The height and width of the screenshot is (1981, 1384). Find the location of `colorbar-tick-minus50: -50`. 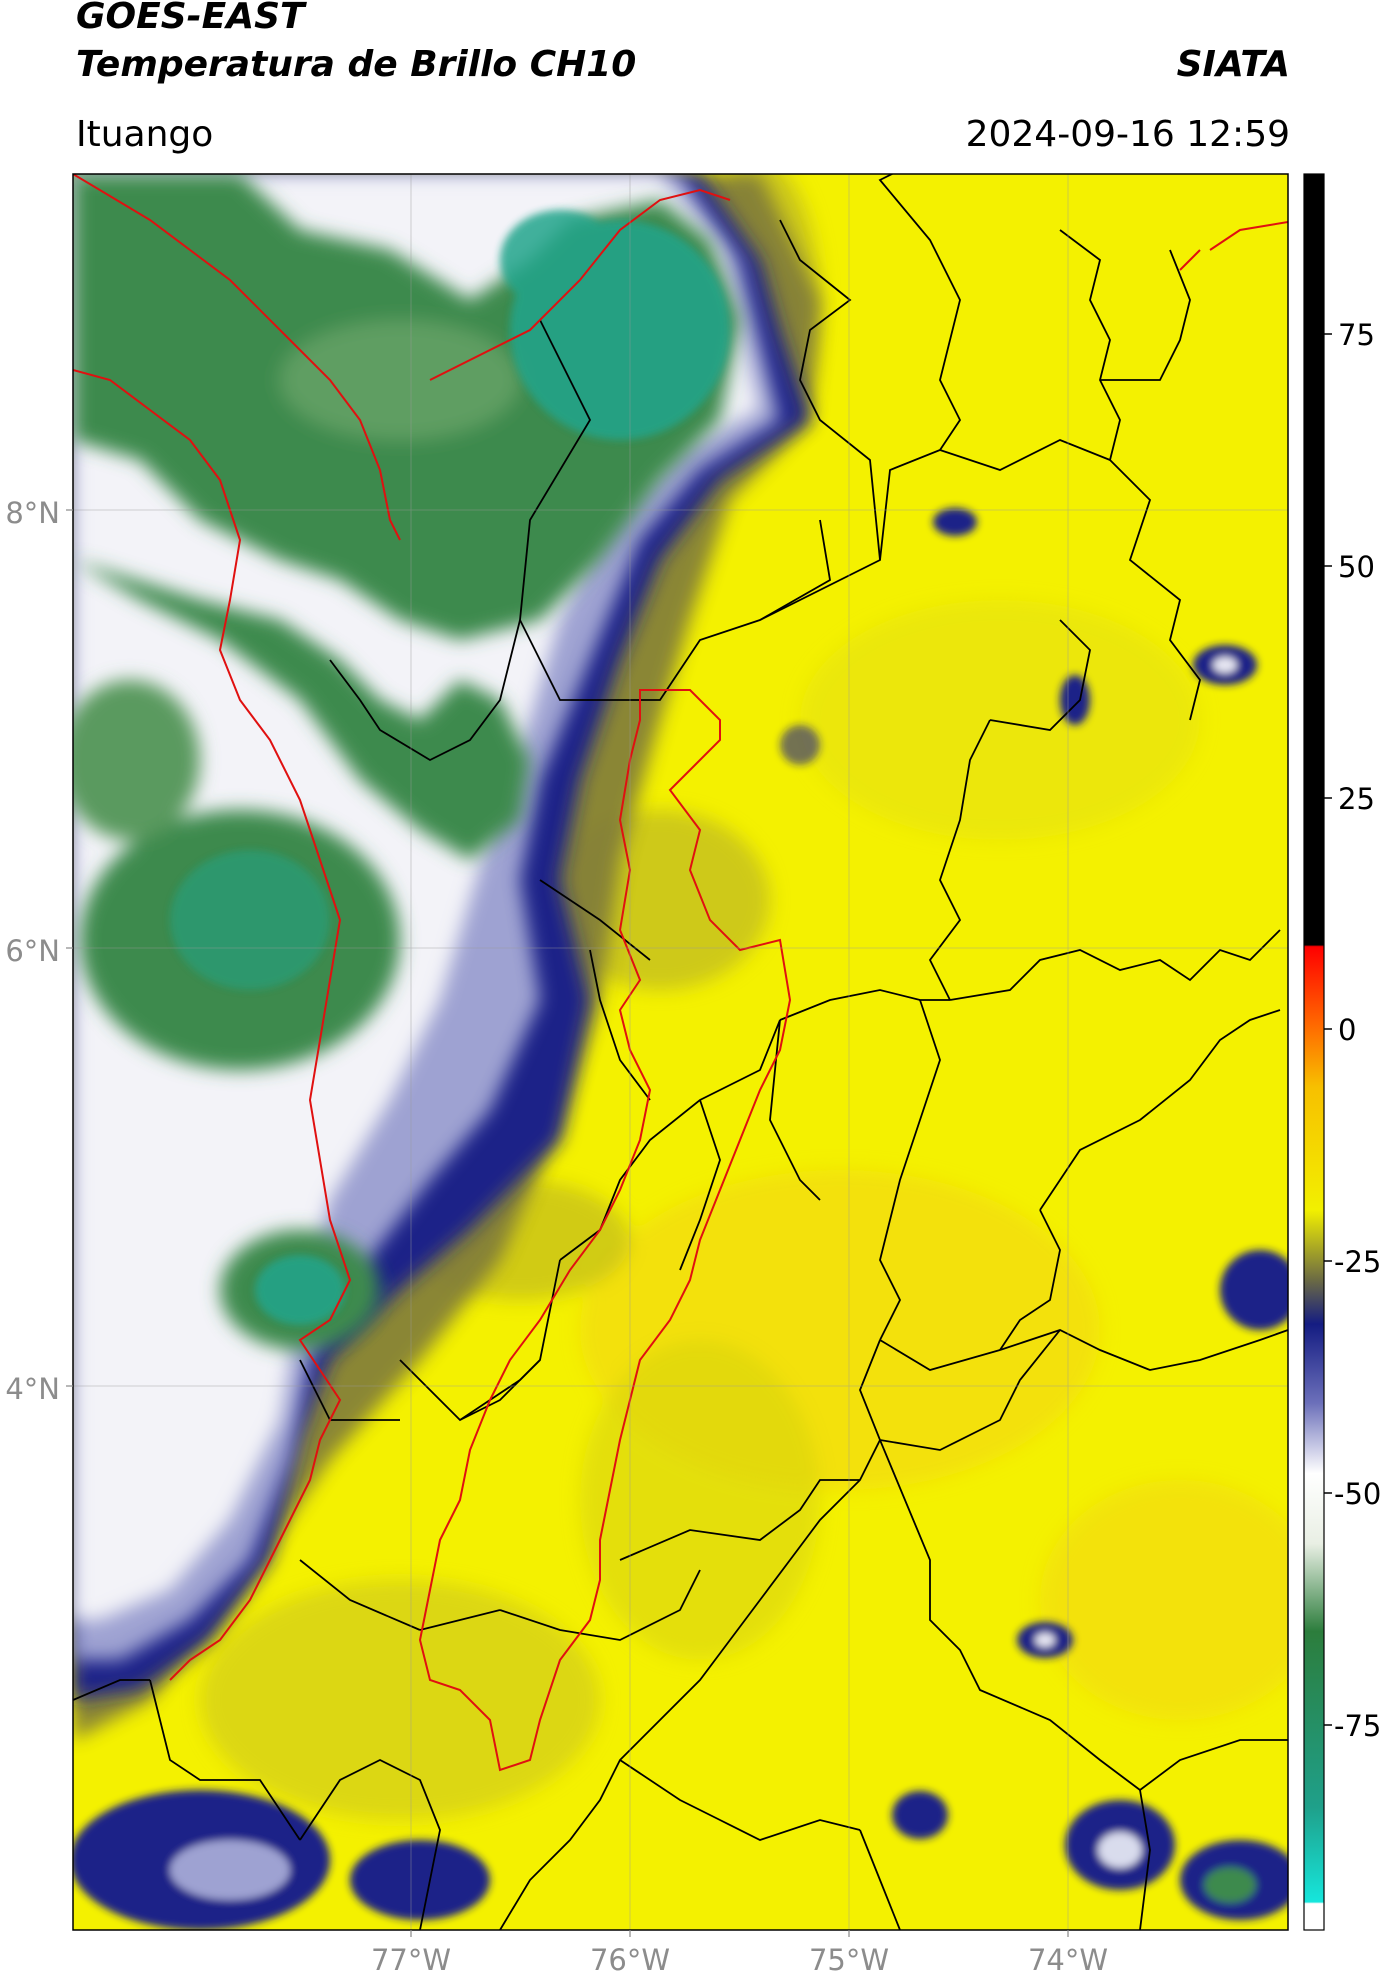

colorbar-tick-minus50: -50 is located at coordinates (1357, 1494).